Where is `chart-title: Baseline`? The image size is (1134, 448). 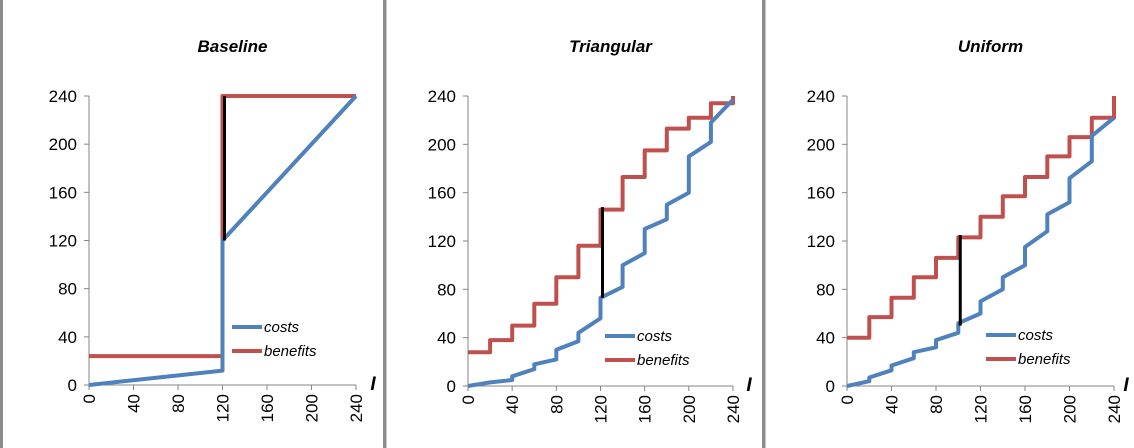 chart-title: Baseline is located at coordinates (233, 46).